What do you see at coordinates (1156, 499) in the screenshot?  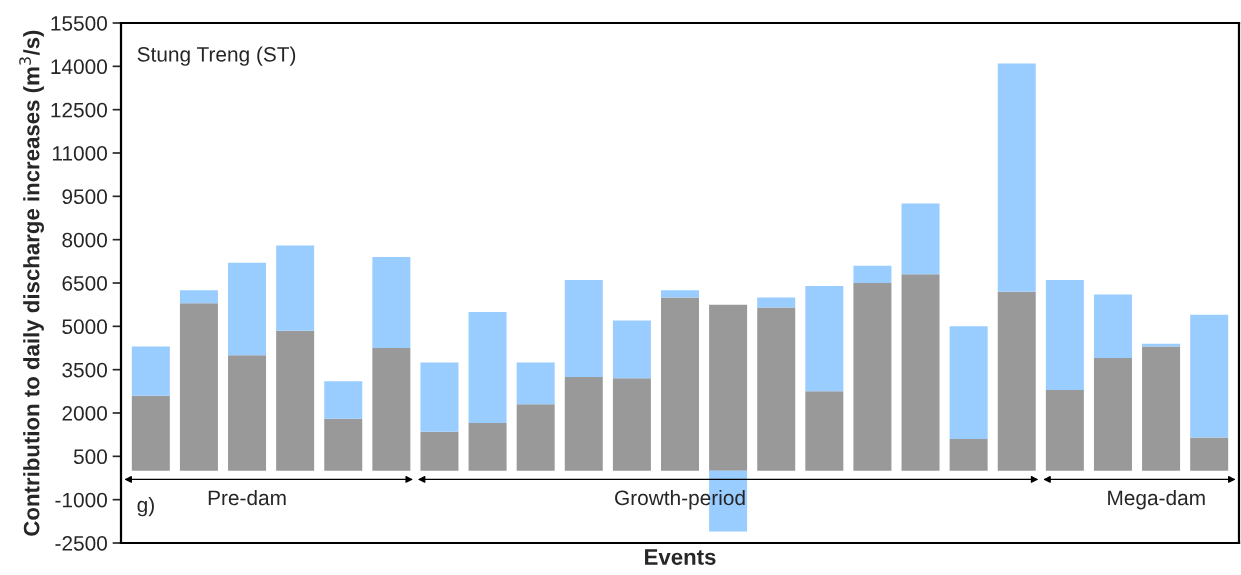 I see `annotation: Mega-dam` at bounding box center [1156, 499].